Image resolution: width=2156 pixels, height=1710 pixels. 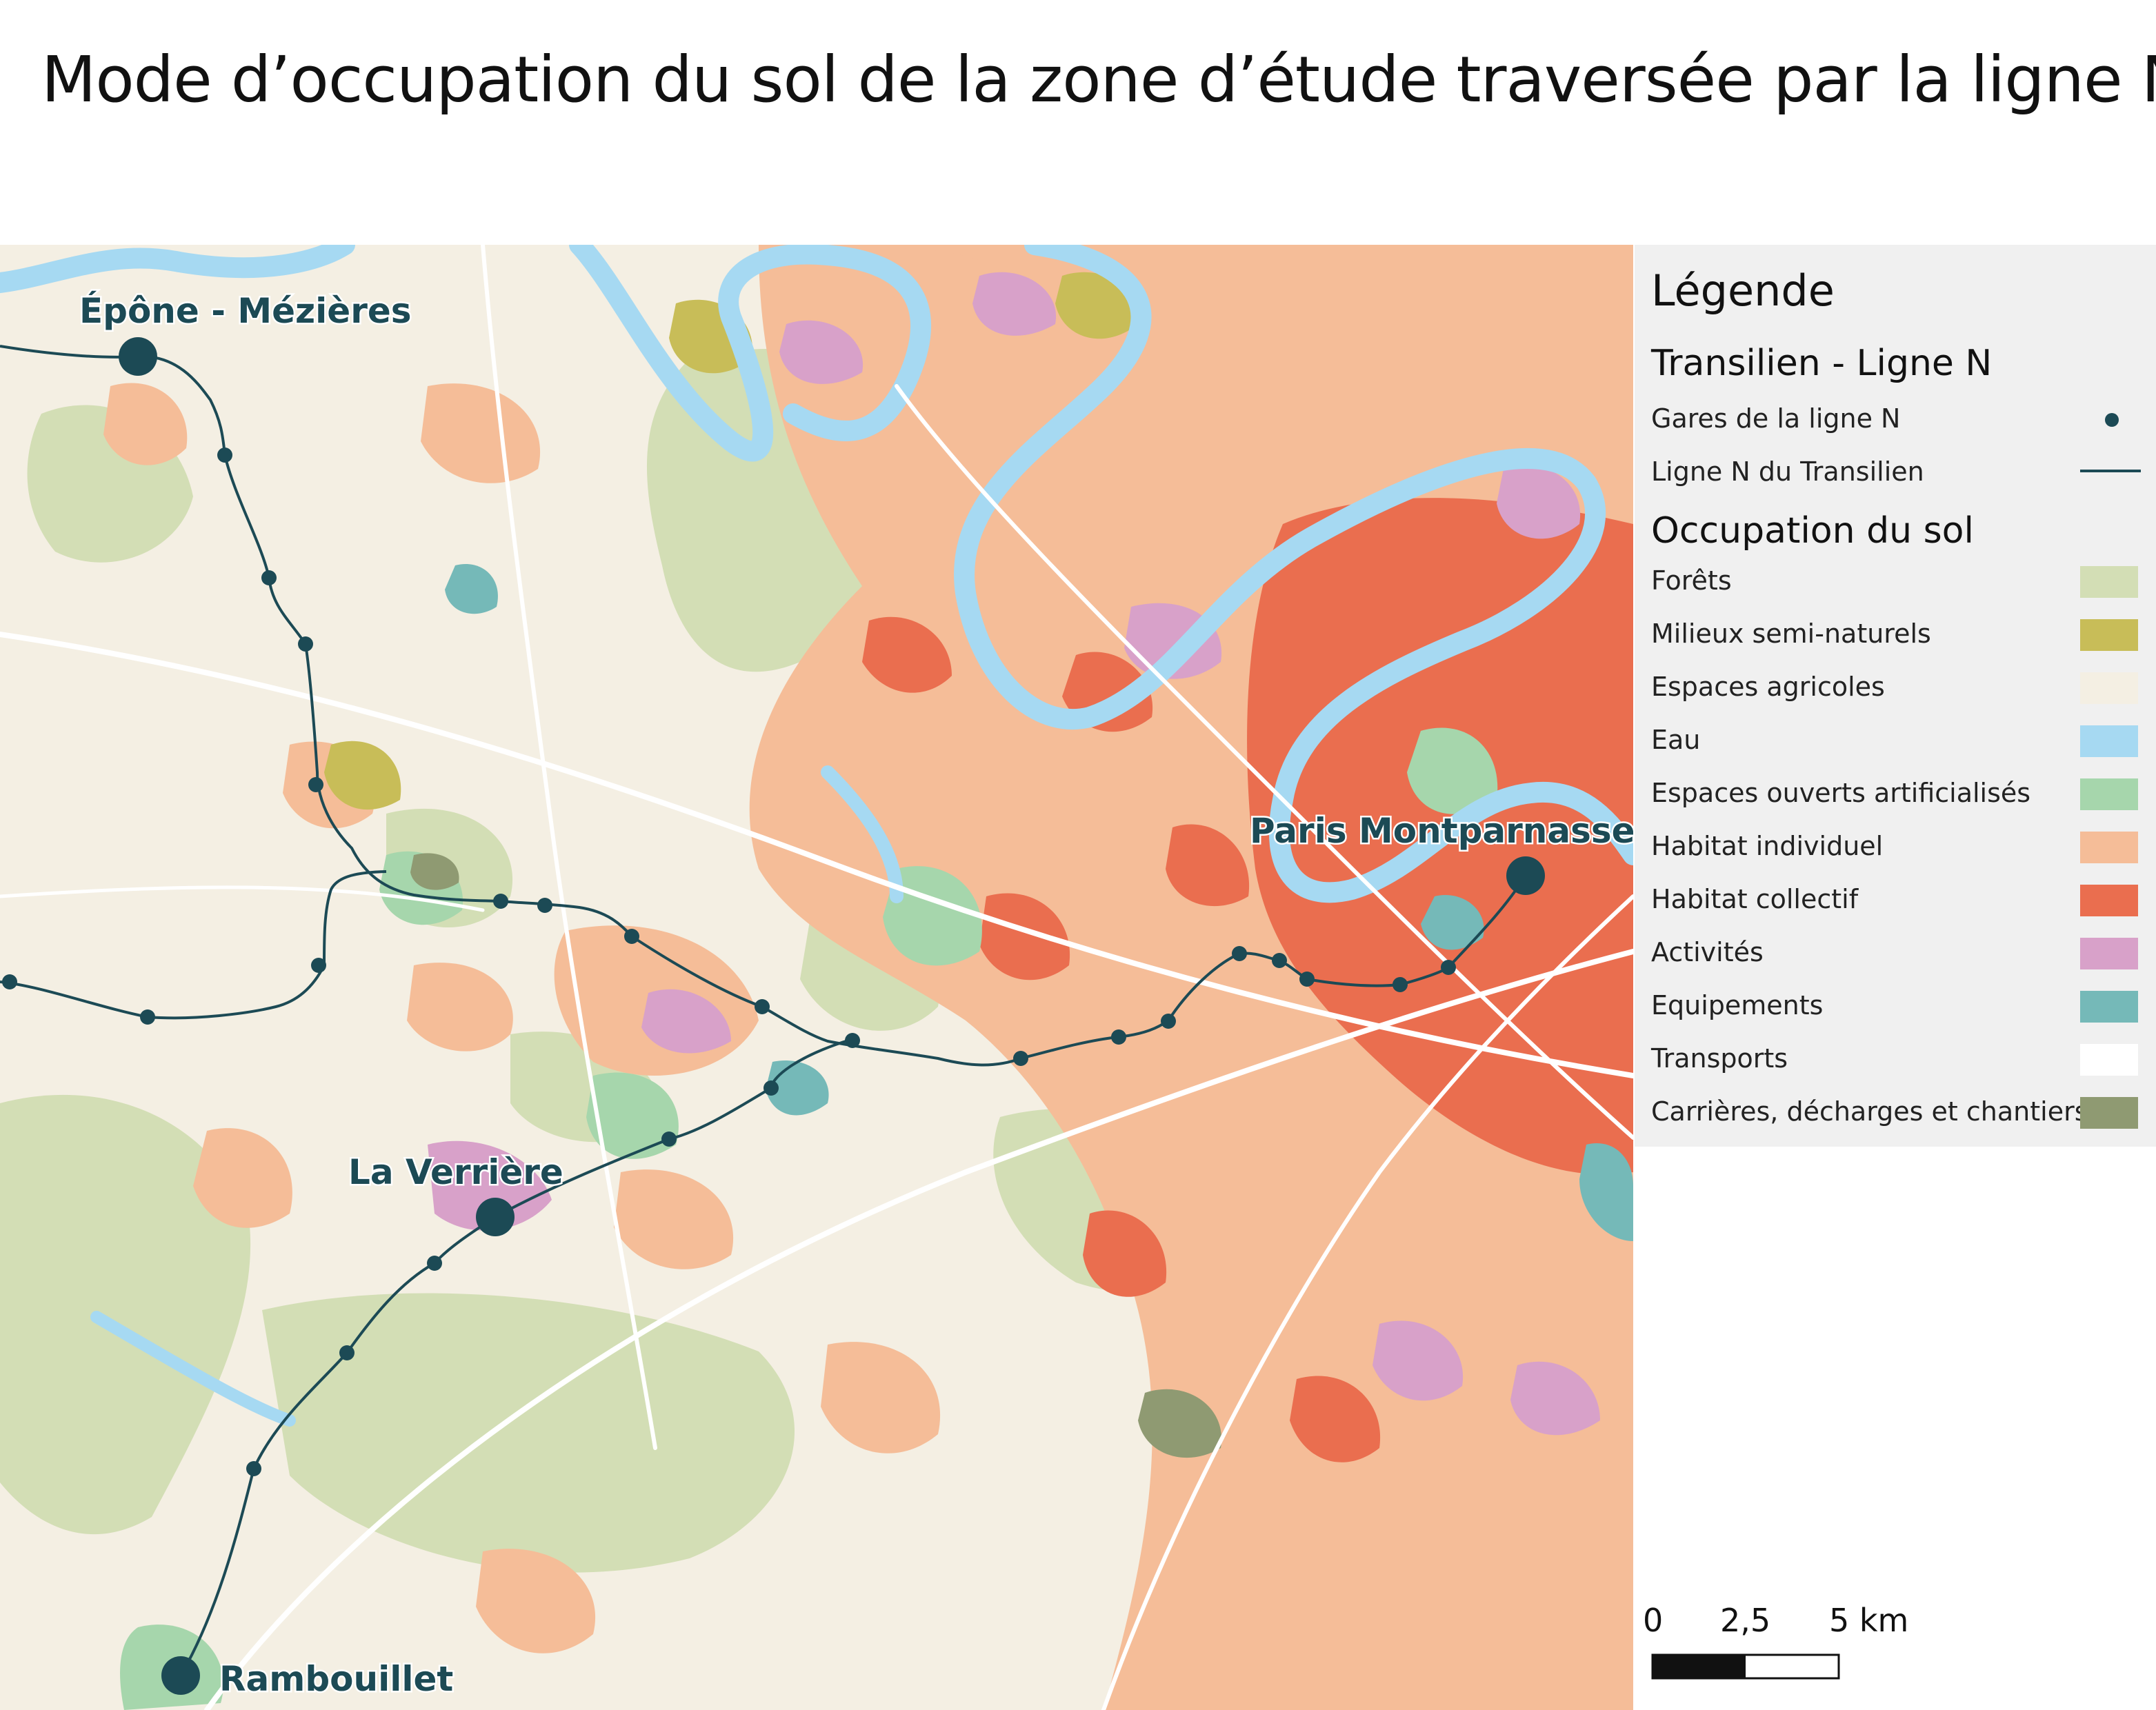 I want to click on legend-swatch-carrieres, so click(x=2109, y=1113).